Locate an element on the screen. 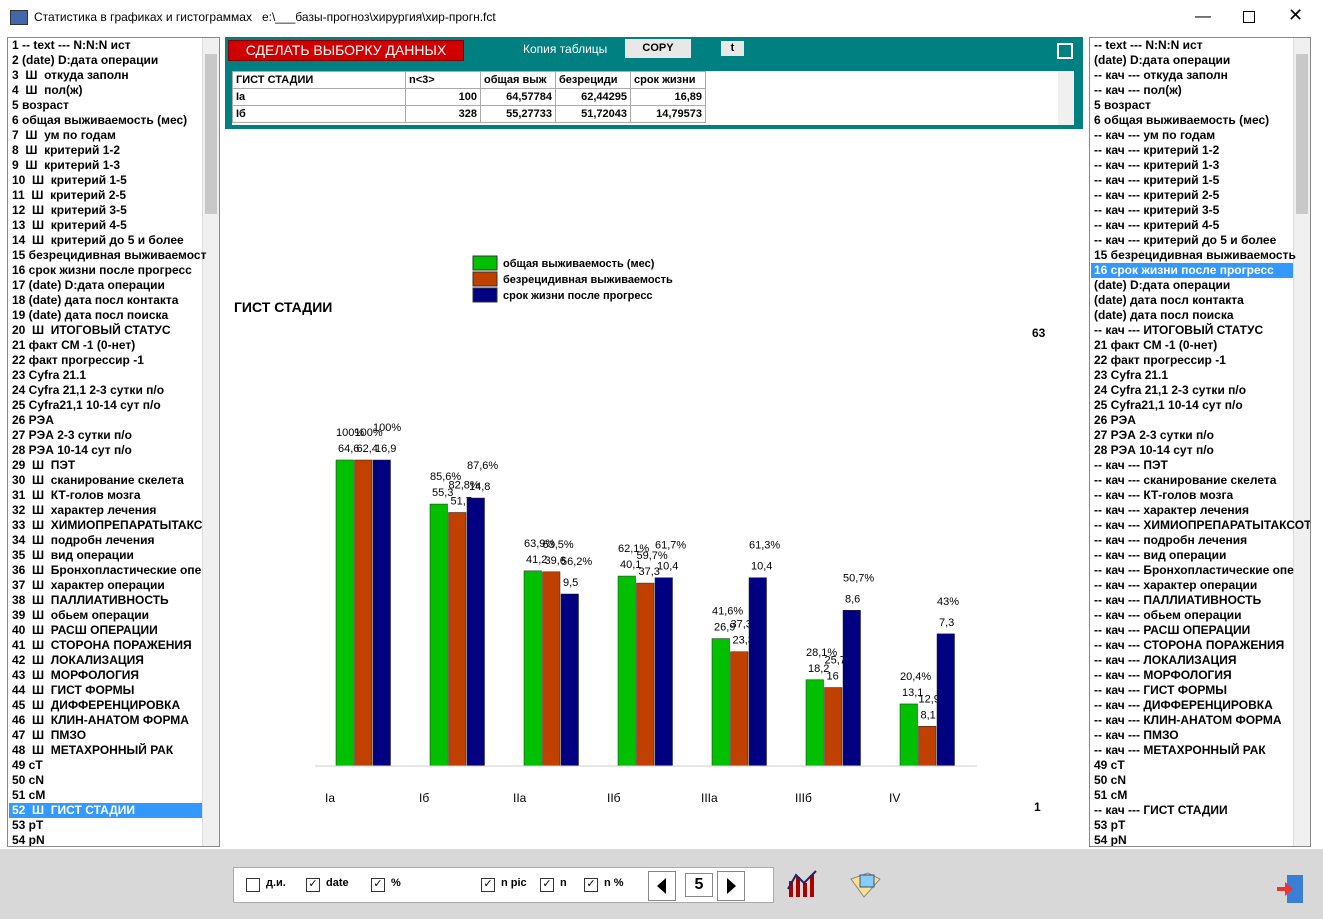 This screenshot has height=919, width=1323. list-item: 53 pT is located at coordinates (28, 825).